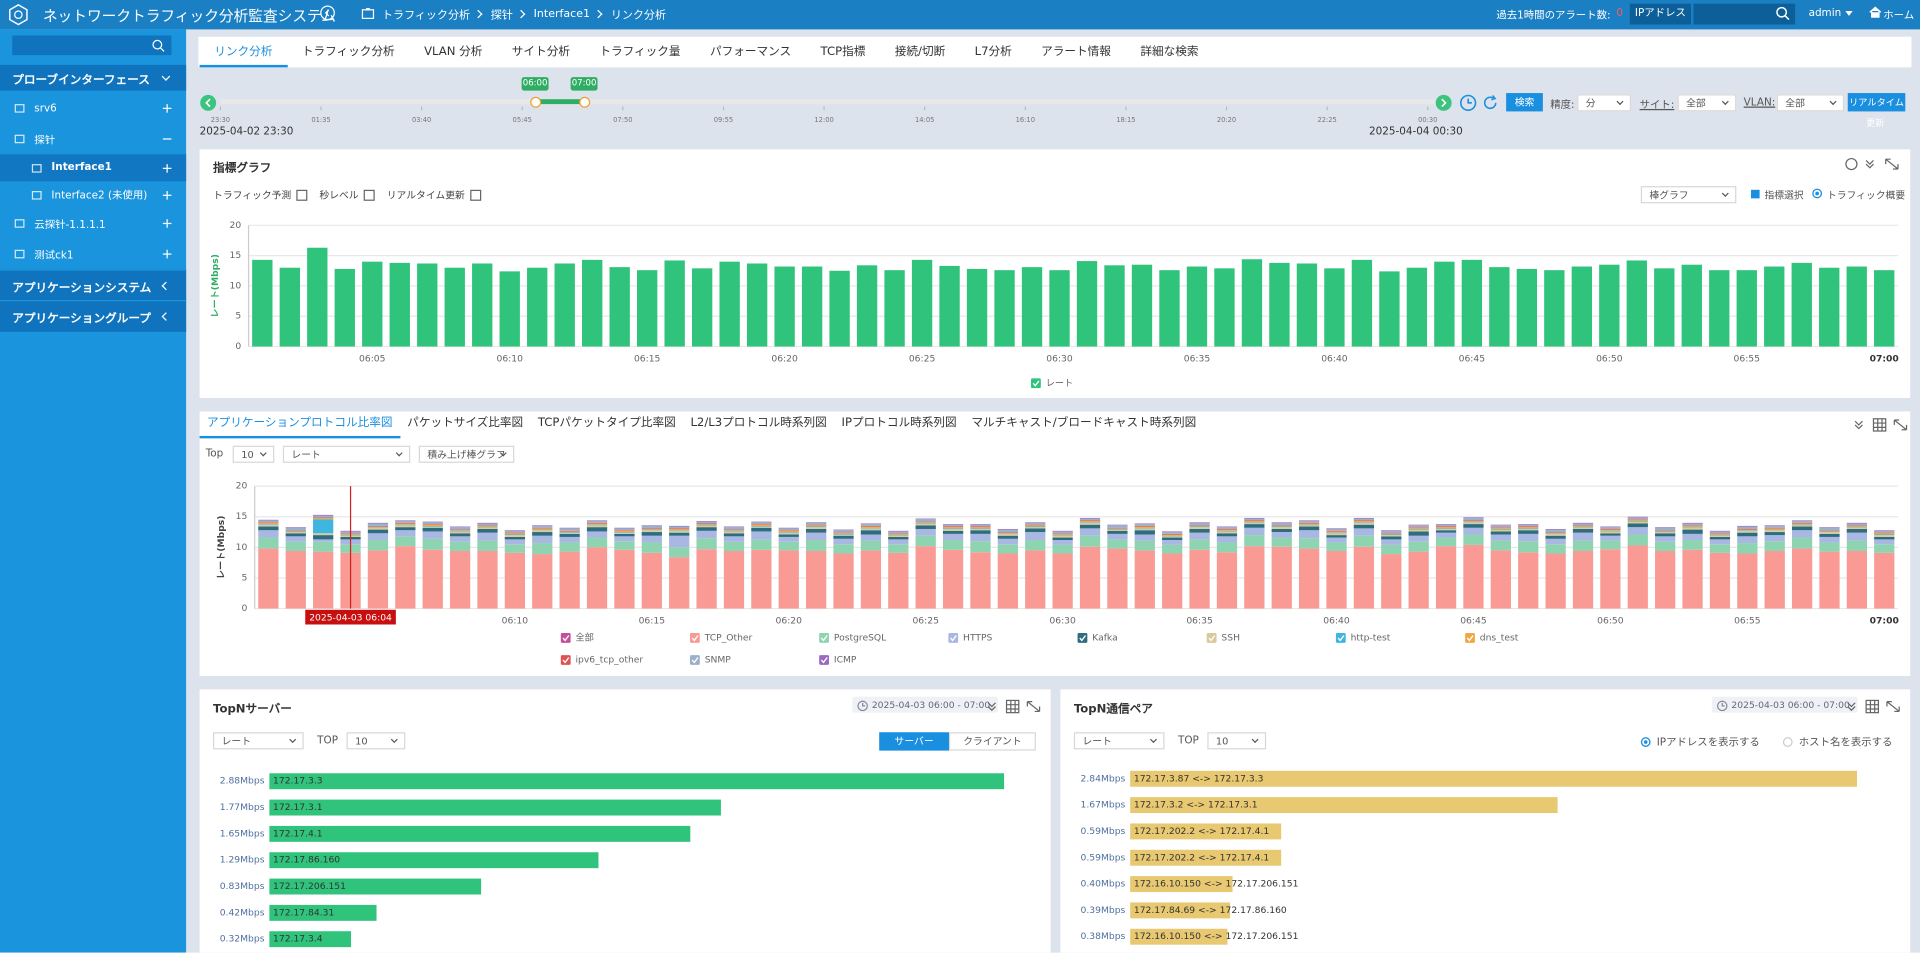 This screenshot has height=953, width=1920. What do you see at coordinates (1688, 195) in the screenshot?
I see `chart-type-select: 棒グラフ` at bounding box center [1688, 195].